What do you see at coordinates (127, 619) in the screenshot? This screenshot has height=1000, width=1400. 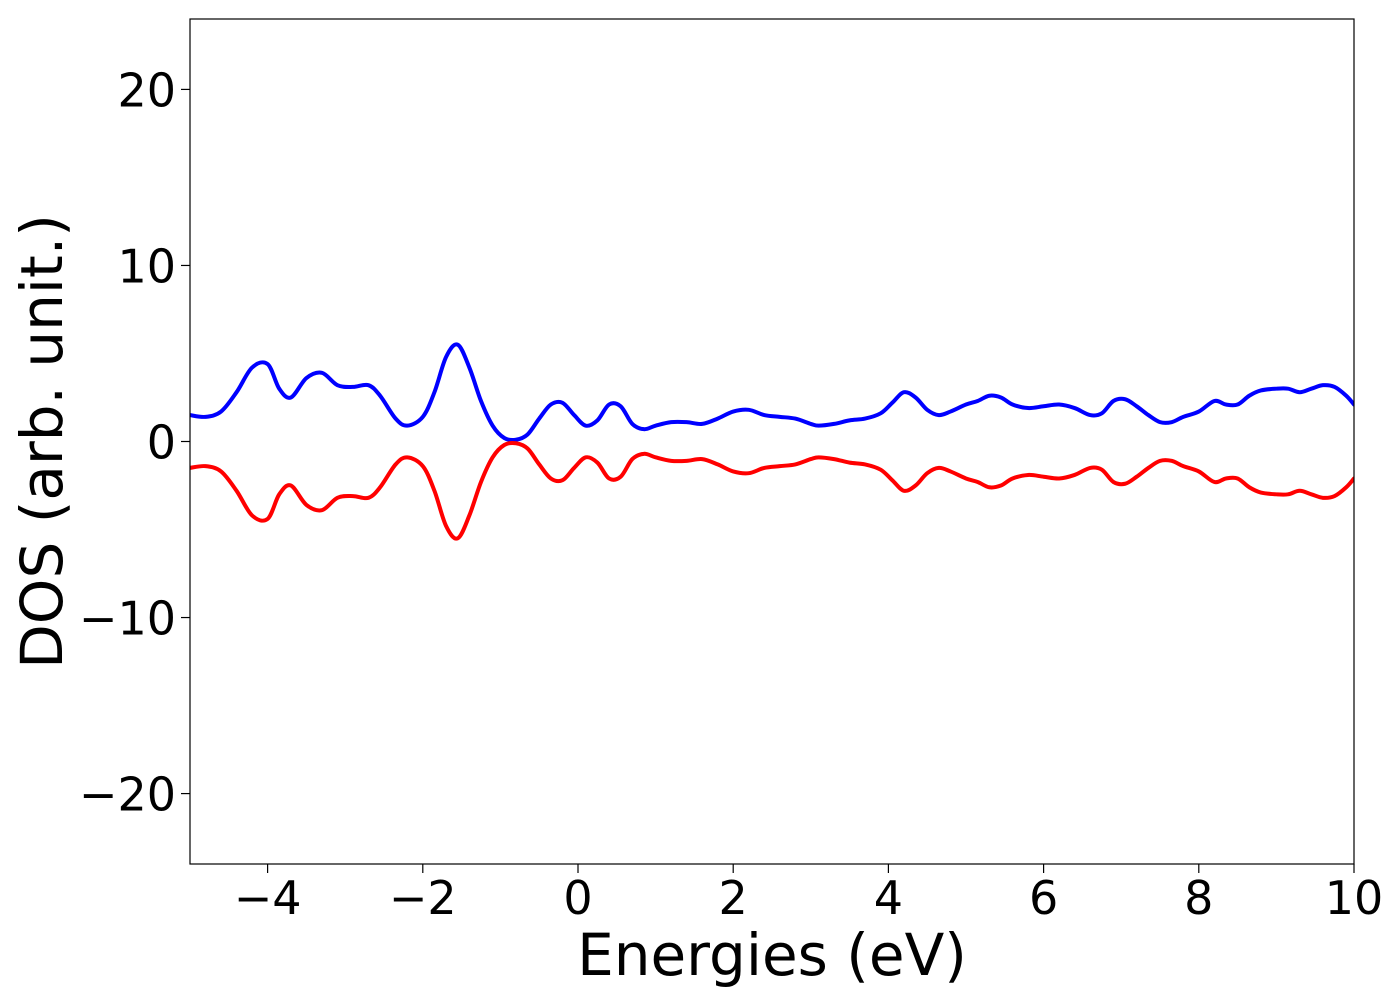 I see `y-tick-label: −10` at bounding box center [127, 619].